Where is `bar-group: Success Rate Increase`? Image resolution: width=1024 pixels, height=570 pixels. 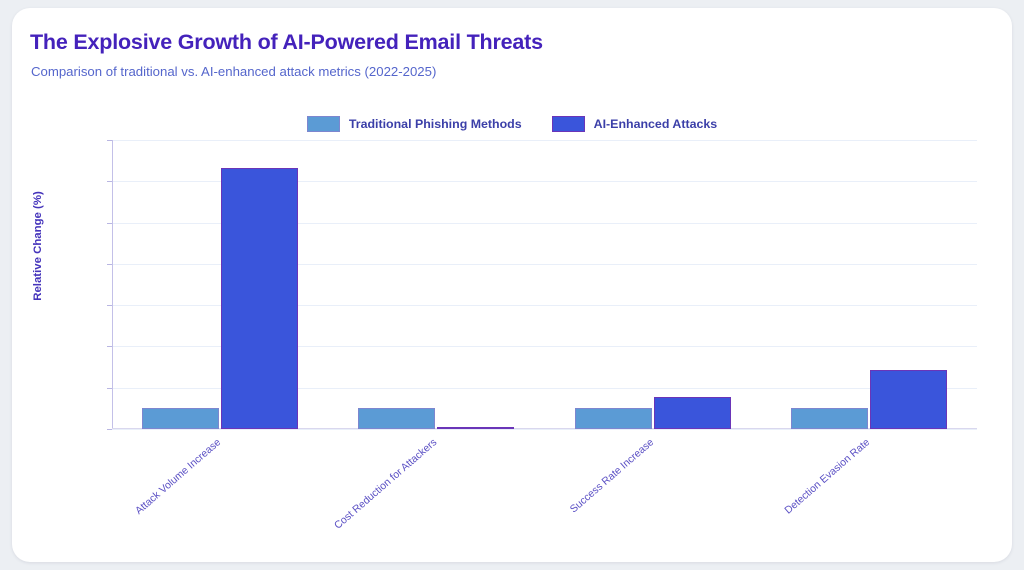
bar-group: Success Rate Increase is located at coordinates (653, 327).